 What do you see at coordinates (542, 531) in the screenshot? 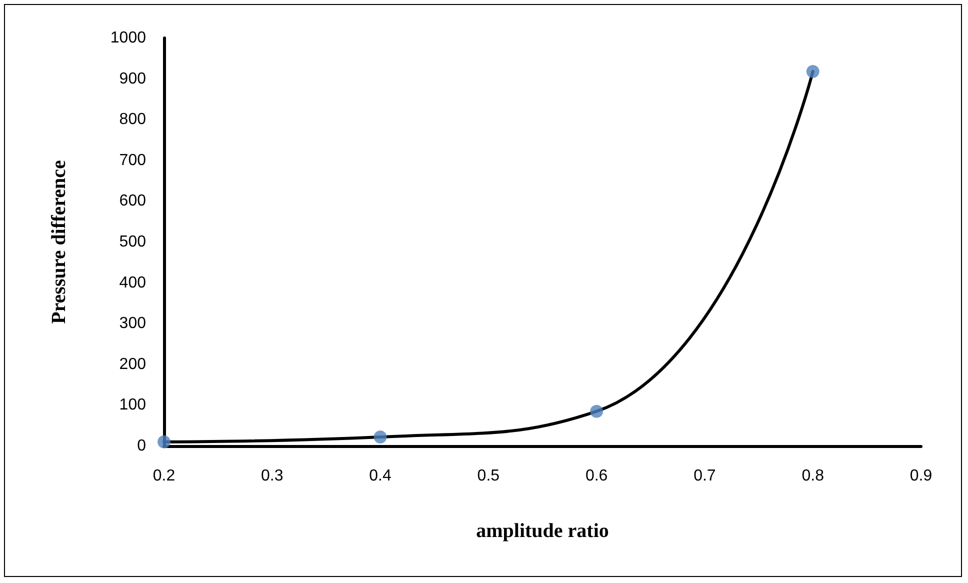
I see `x-axis-title: amplitude ratio` at bounding box center [542, 531].